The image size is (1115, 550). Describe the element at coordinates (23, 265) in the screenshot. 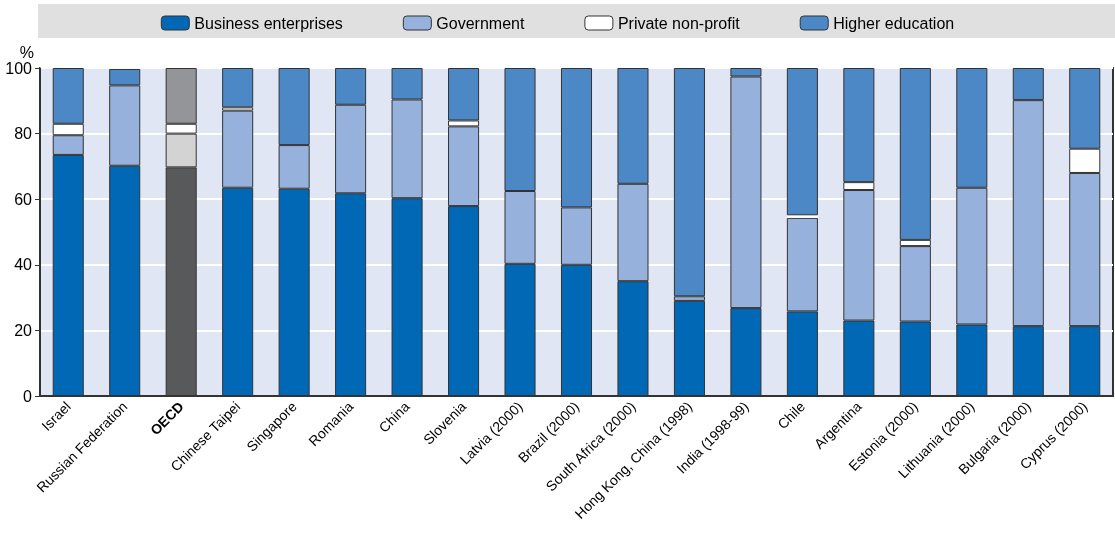

I see `y-tick-label: 40` at that location.